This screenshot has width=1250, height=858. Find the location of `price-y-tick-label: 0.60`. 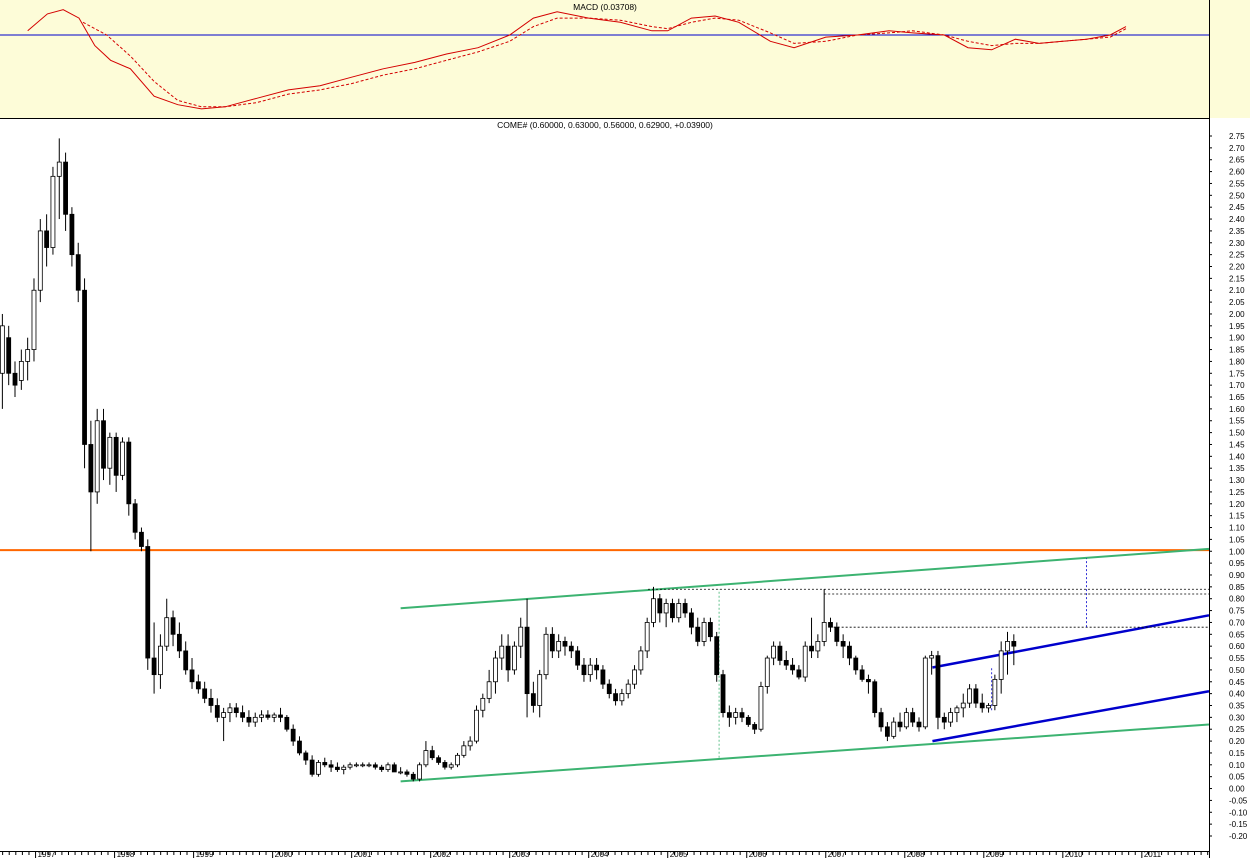

price-y-tick-label: 0.60 is located at coordinates (1237, 646).